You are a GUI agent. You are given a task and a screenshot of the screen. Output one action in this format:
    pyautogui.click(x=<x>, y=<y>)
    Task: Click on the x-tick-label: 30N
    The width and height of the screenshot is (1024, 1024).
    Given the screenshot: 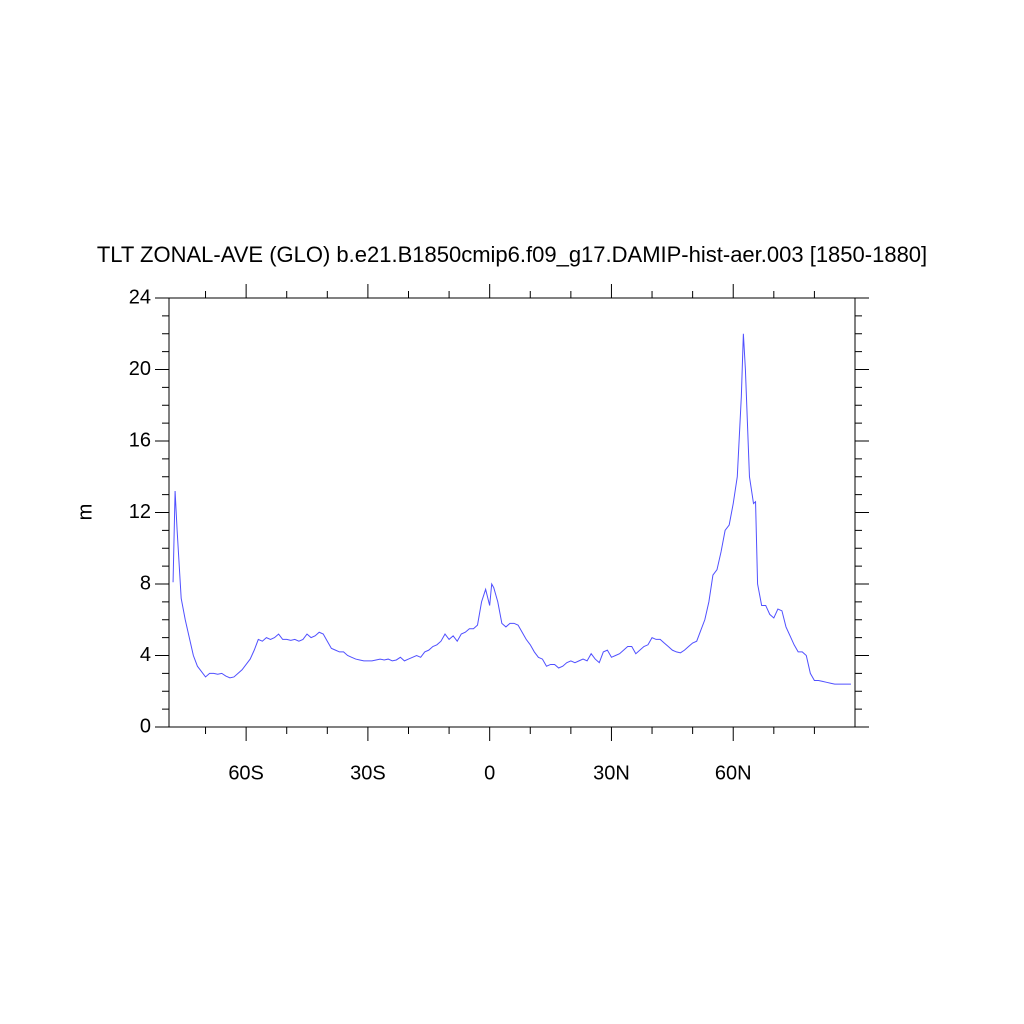 What is the action you would take?
    pyautogui.click(x=611, y=773)
    